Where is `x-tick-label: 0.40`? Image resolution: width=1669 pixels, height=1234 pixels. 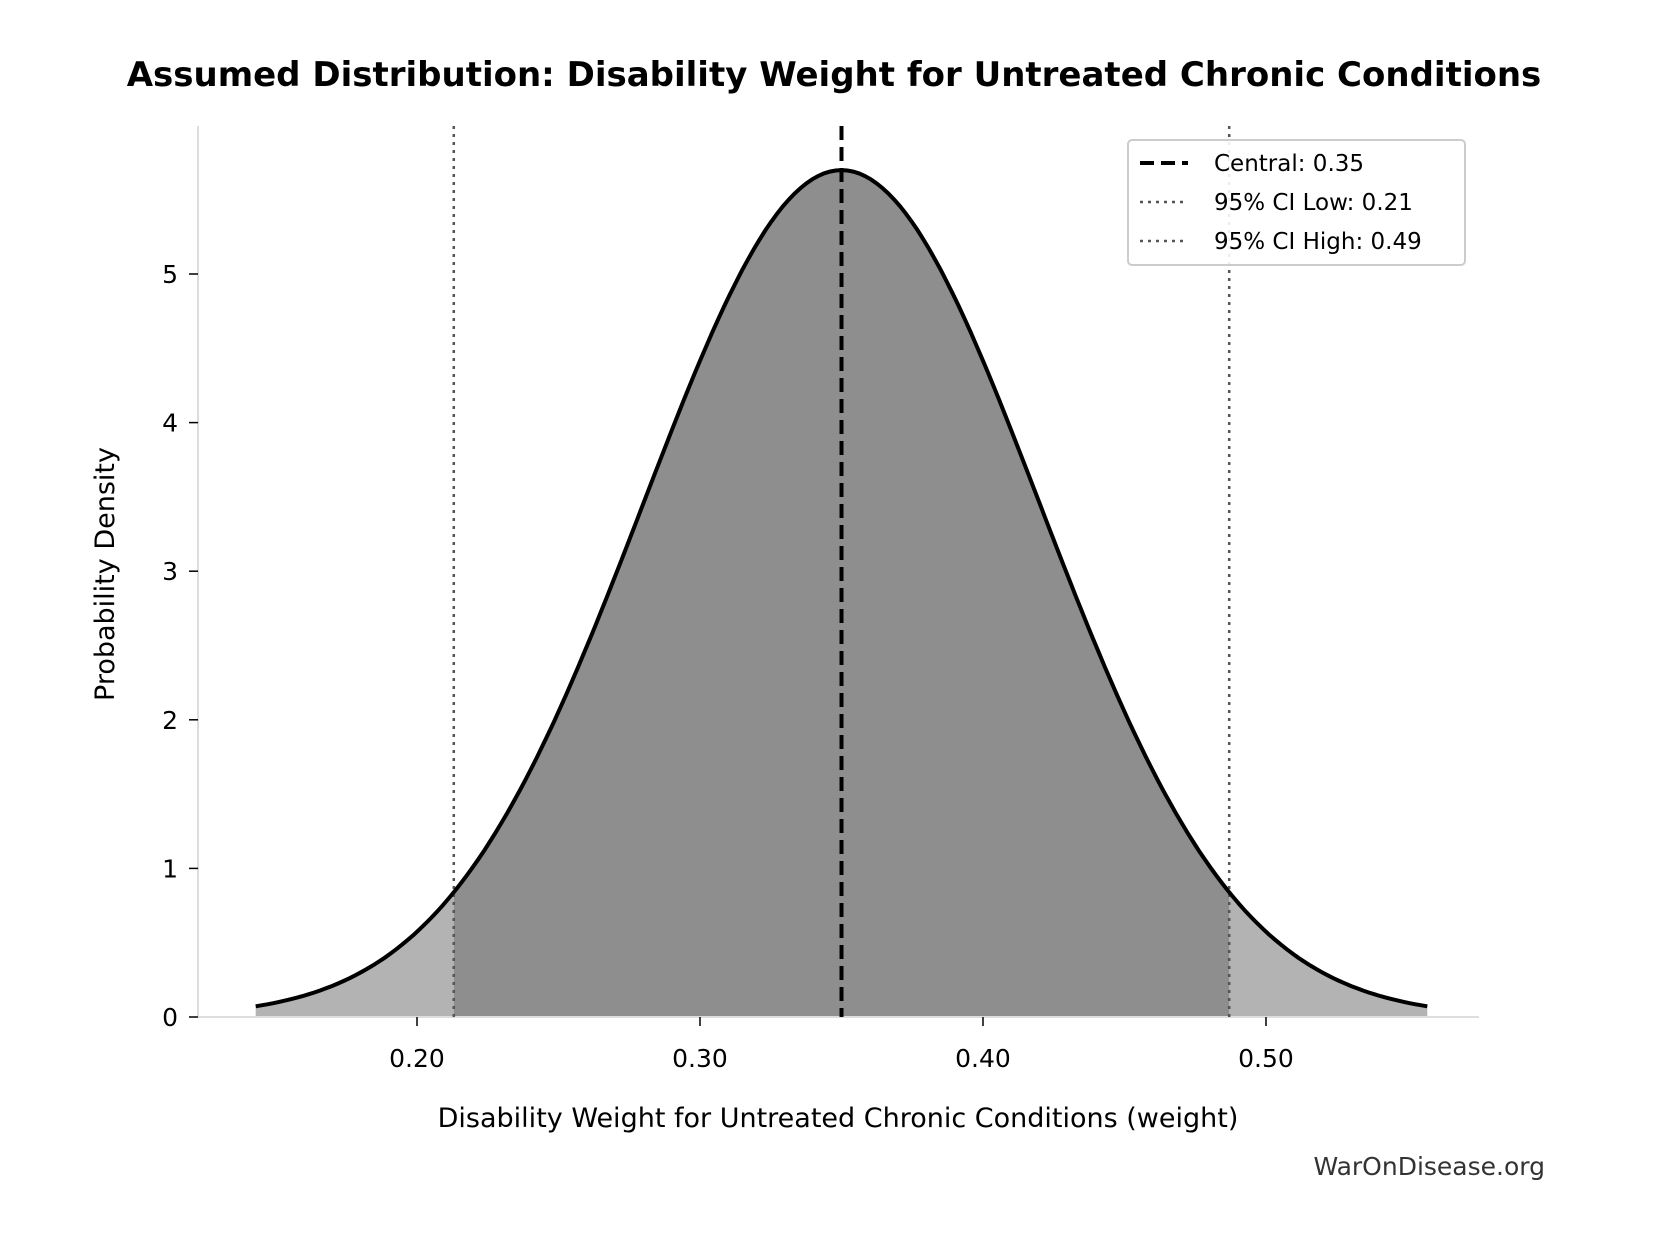
x-tick-label: 0.40 is located at coordinates (983, 1058).